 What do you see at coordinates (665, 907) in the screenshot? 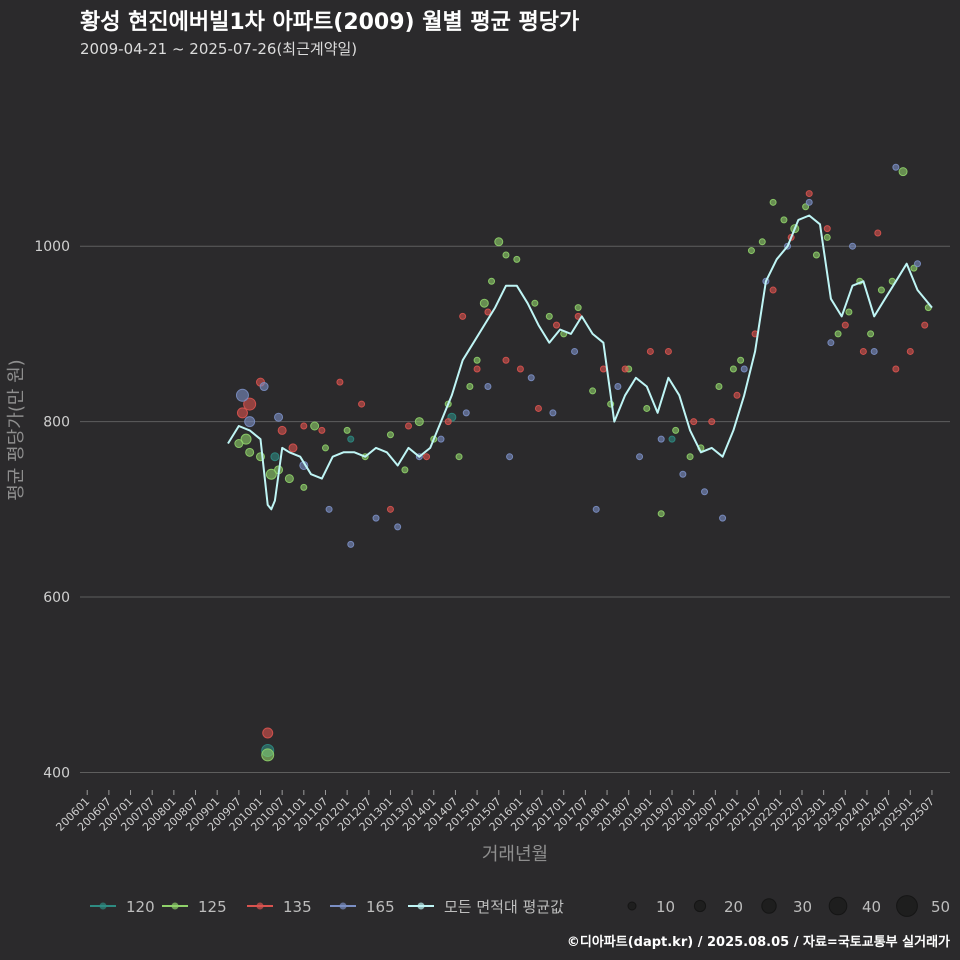
I see `size-legend-label: 10` at bounding box center [665, 907].